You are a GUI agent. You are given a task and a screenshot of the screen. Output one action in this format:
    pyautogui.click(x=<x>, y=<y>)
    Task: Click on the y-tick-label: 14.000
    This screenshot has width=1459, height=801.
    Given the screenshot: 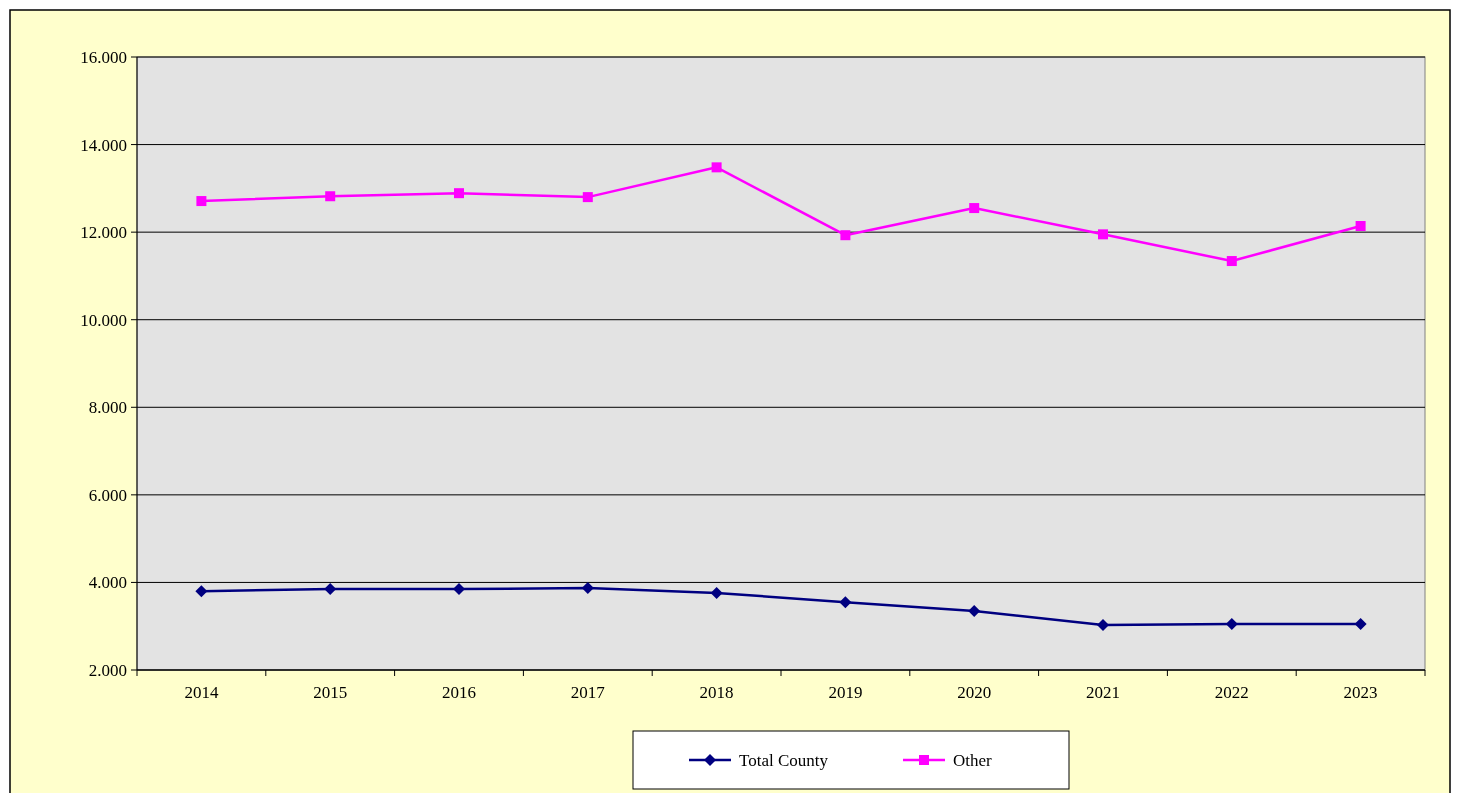 What is the action you would take?
    pyautogui.click(x=103, y=145)
    